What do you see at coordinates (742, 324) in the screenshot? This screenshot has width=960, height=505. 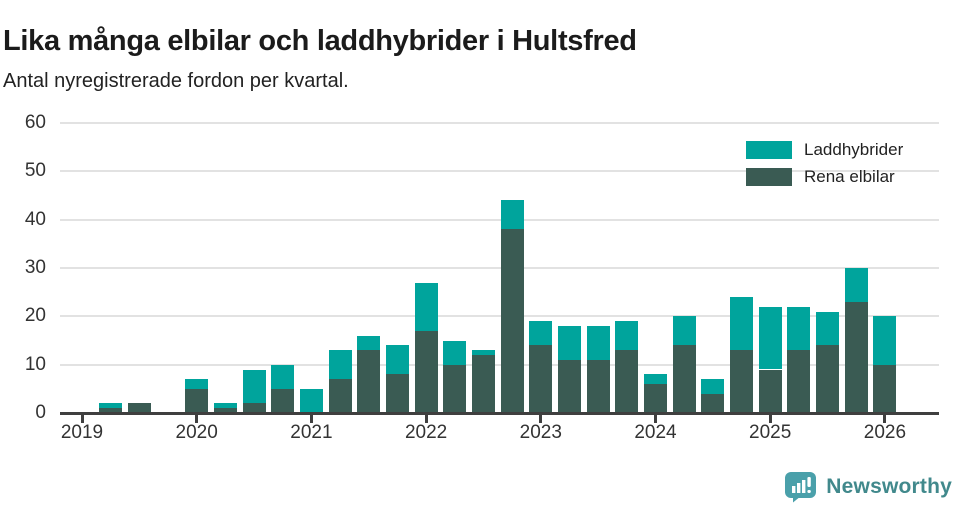 I see `bar-segment-laddhybrider-2024-q4` at bounding box center [742, 324].